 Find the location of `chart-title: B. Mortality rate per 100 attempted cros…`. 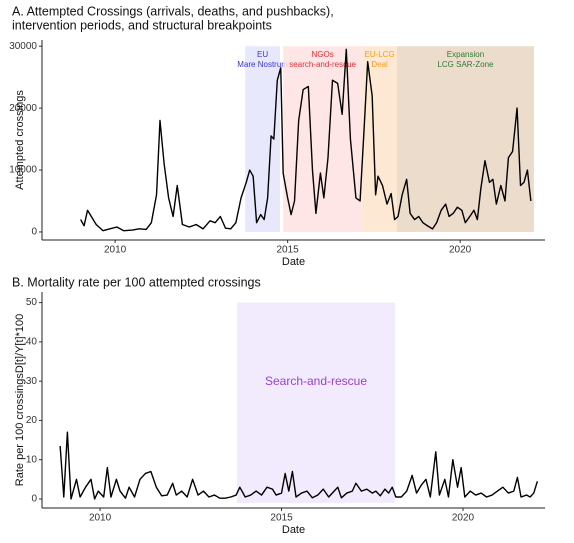

chart-title: B. Mortality rate per 100 attempted cros… is located at coordinates (136, 282).